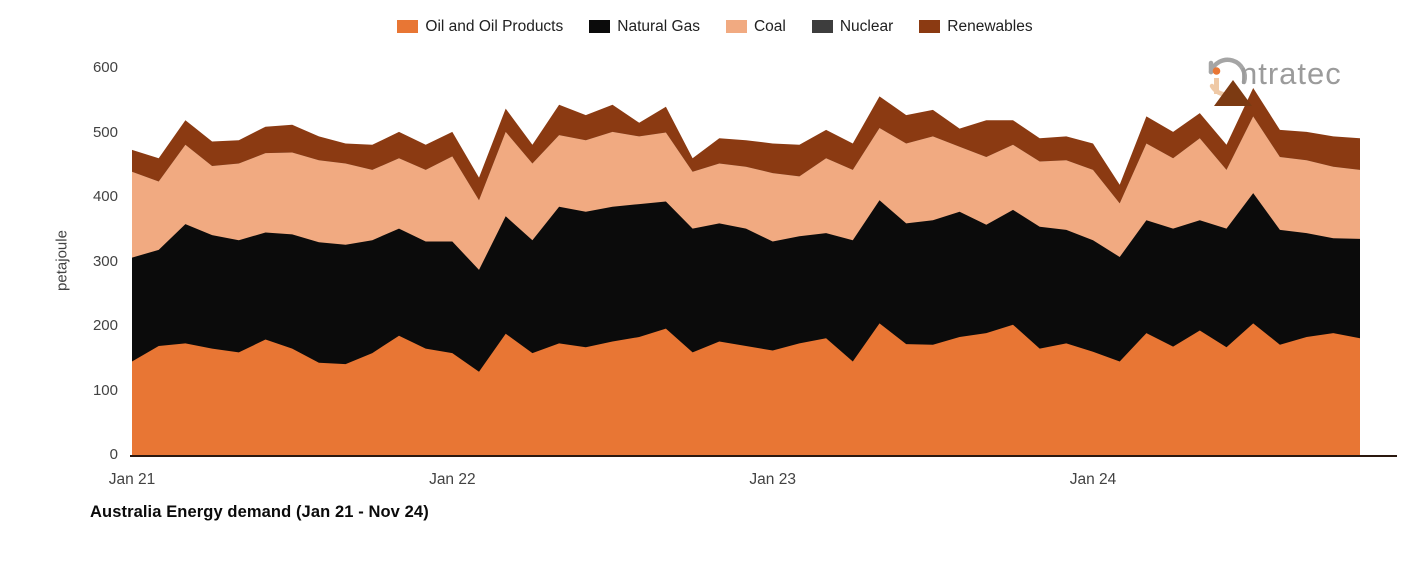  I want to click on y-tick-label: 500, so click(105, 132).